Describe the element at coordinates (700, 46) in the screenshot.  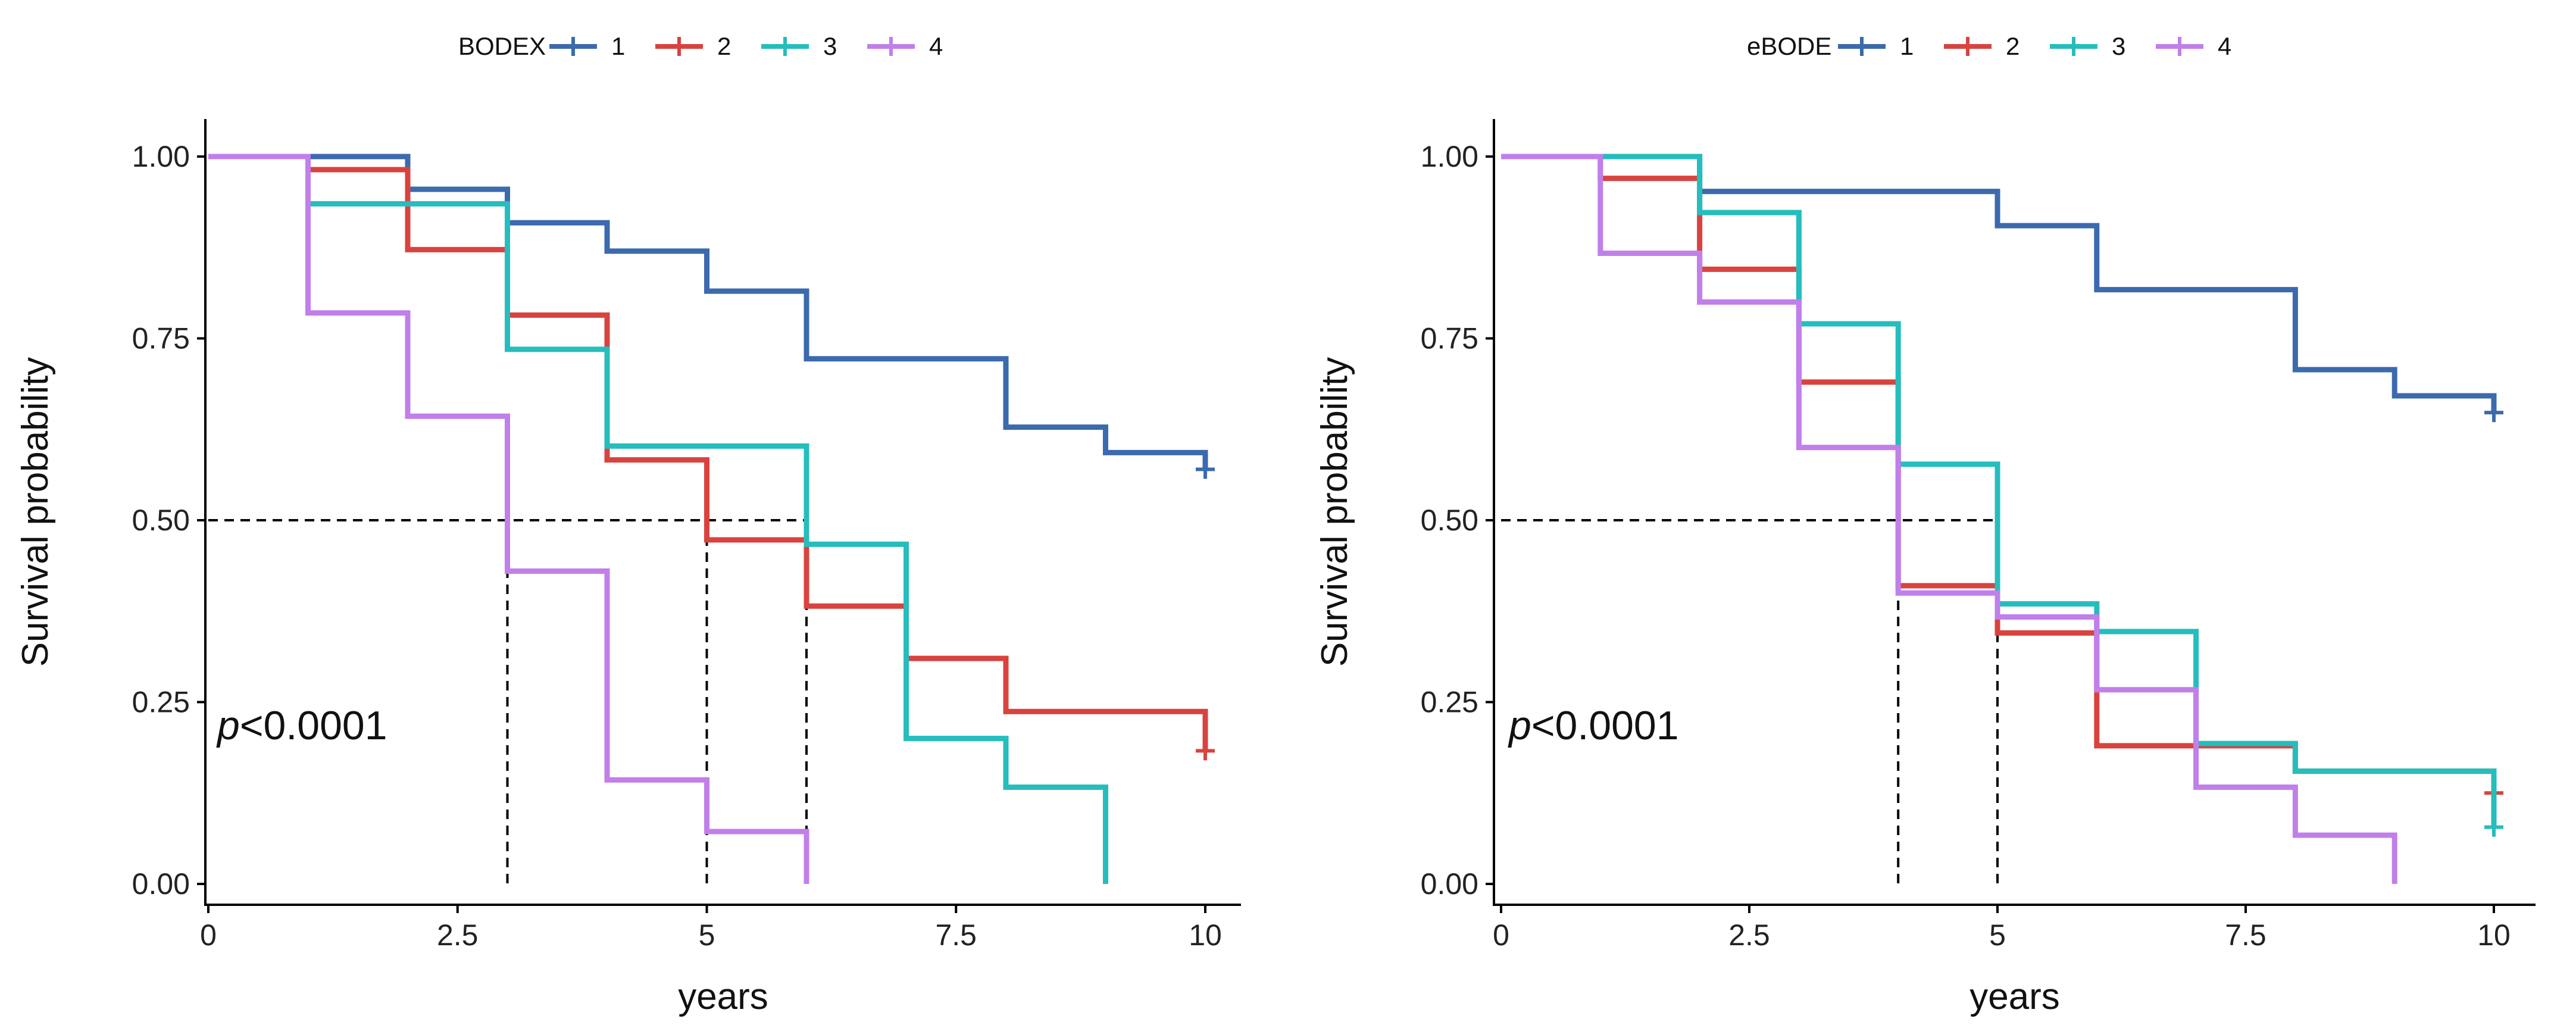
I see `legend: BODEX 1 2 3 4` at that location.